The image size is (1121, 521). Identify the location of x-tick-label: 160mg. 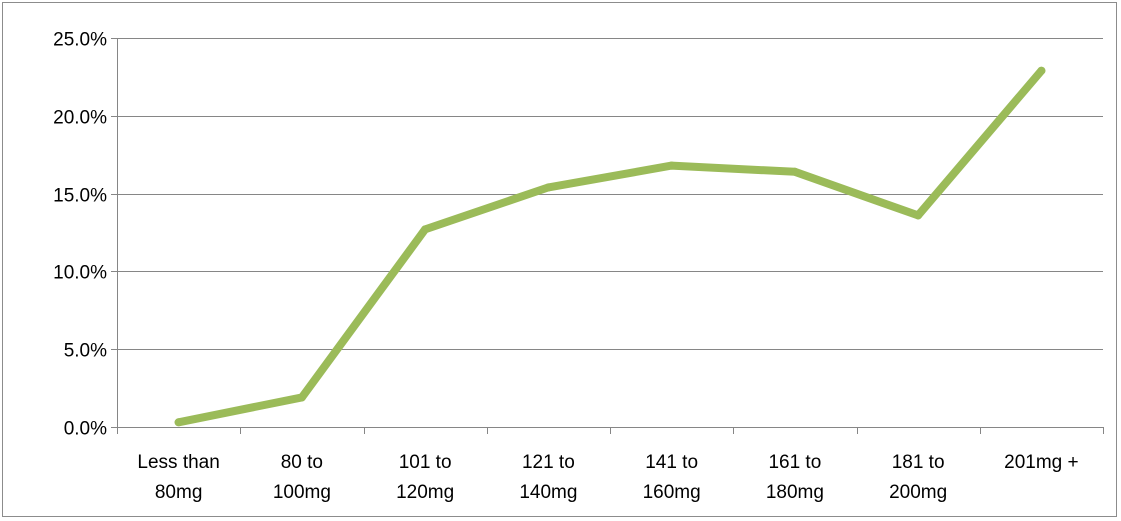
(672, 492).